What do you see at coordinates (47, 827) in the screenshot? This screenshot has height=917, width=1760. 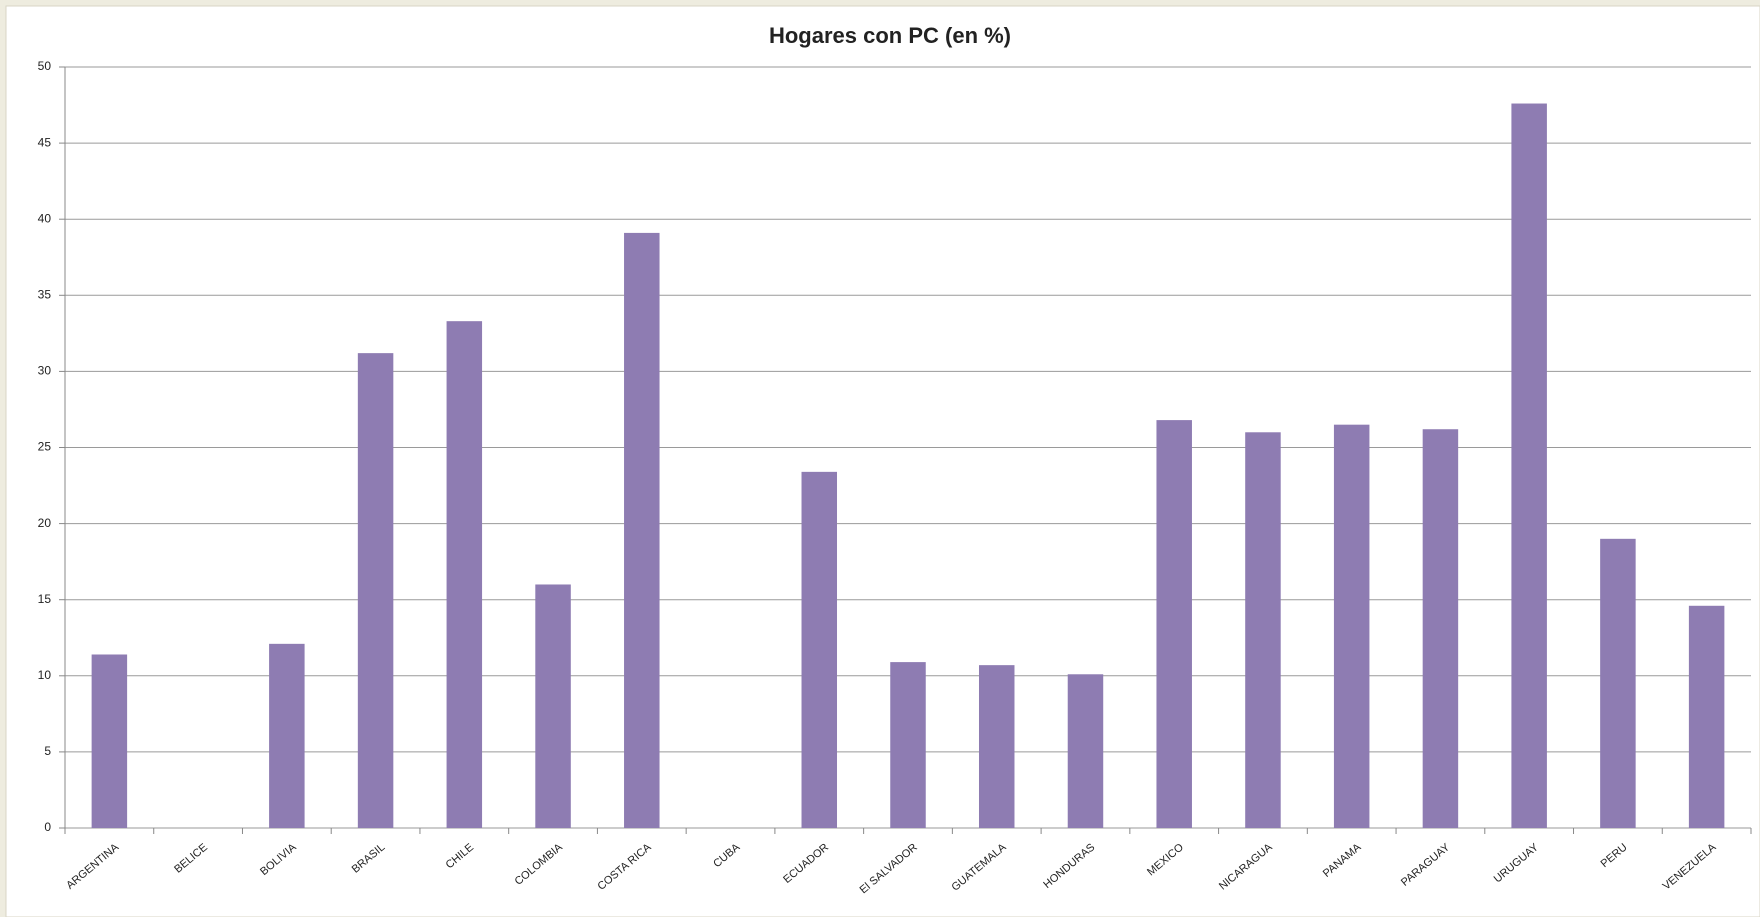 I see `y-tick-label: 0` at bounding box center [47, 827].